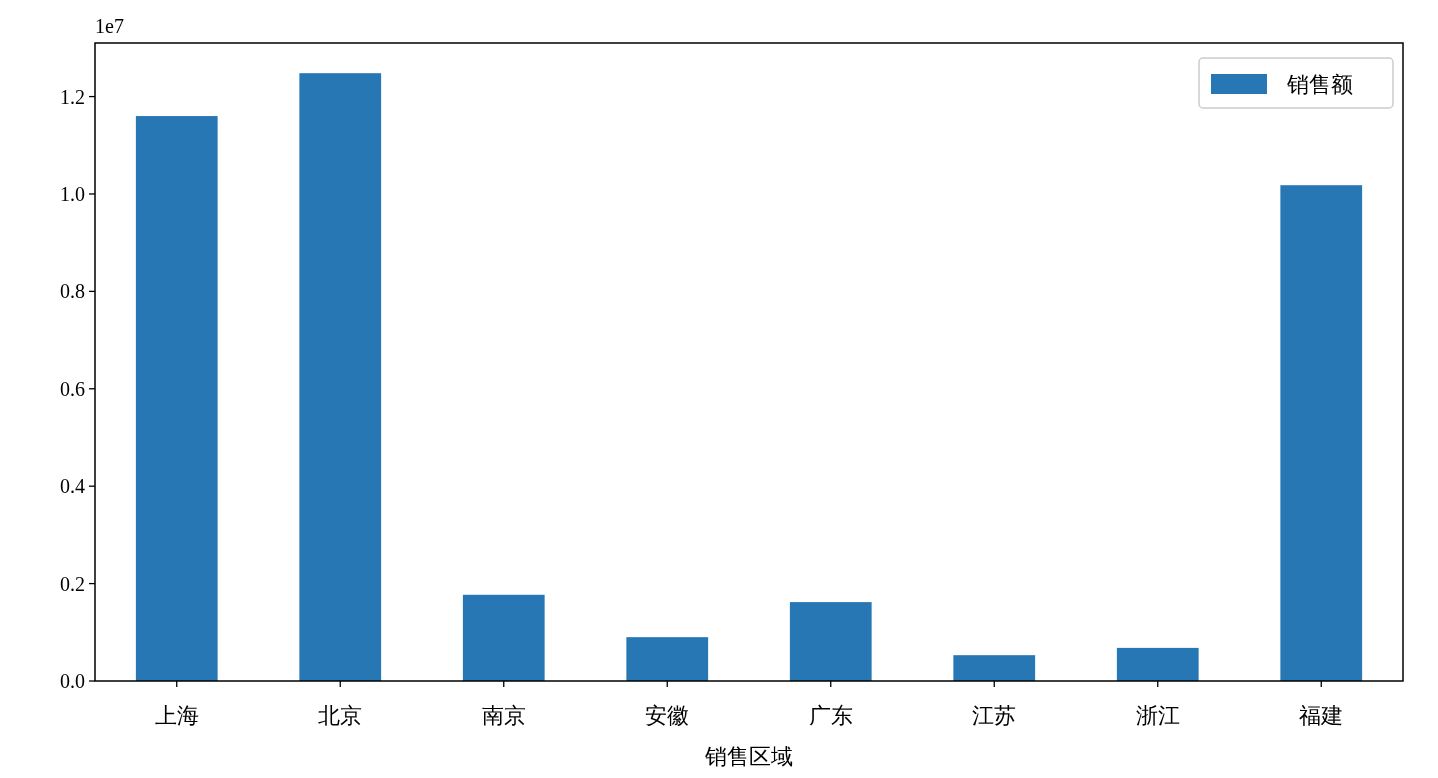 This screenshot has width=1438, height=778. What do you see at coordinates (994, 715) in the screenshot?
I see `x-tick-label: 江苏` at bounding box center [994, 715].